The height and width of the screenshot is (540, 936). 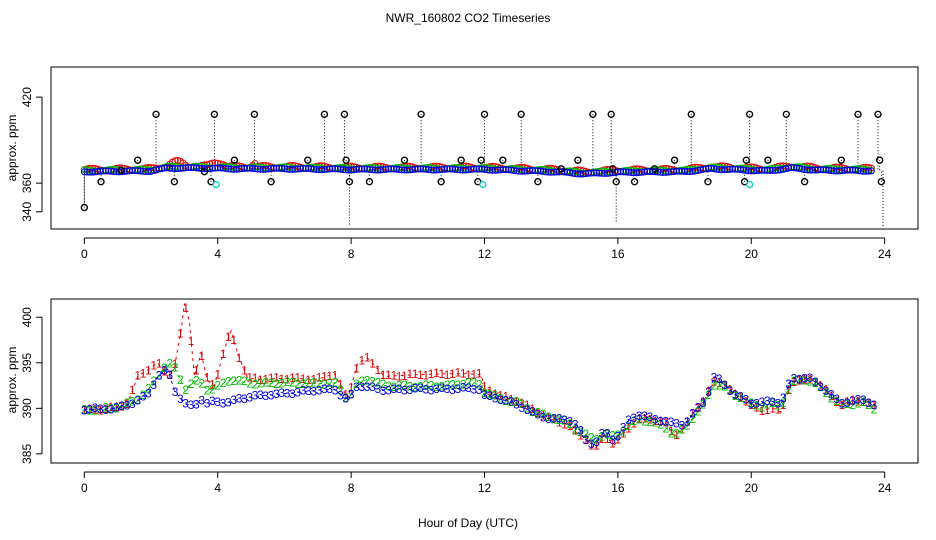 I want to click on detail-x-tick-label: 4, so click(x=217, y=488).